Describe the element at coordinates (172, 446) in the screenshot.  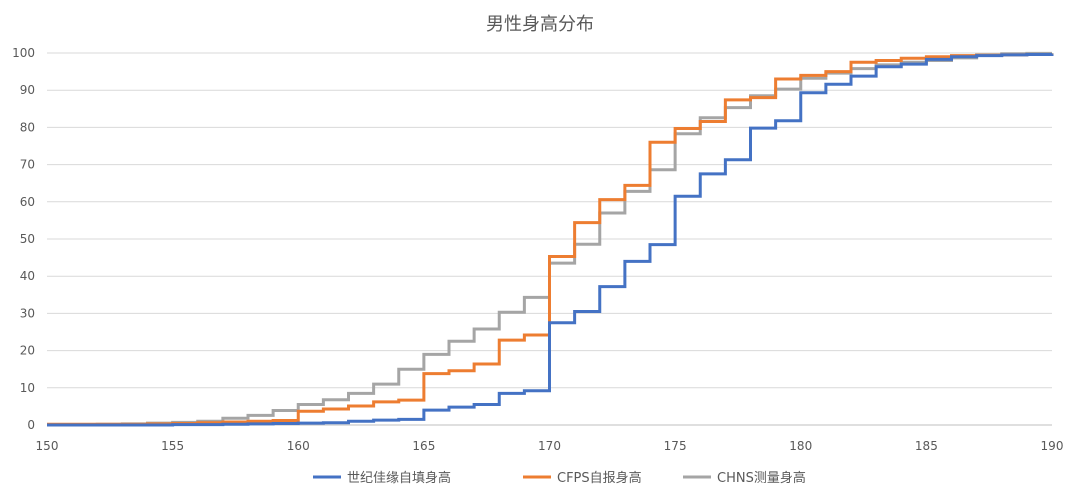
I see `x-tick-label: 155` at that location.